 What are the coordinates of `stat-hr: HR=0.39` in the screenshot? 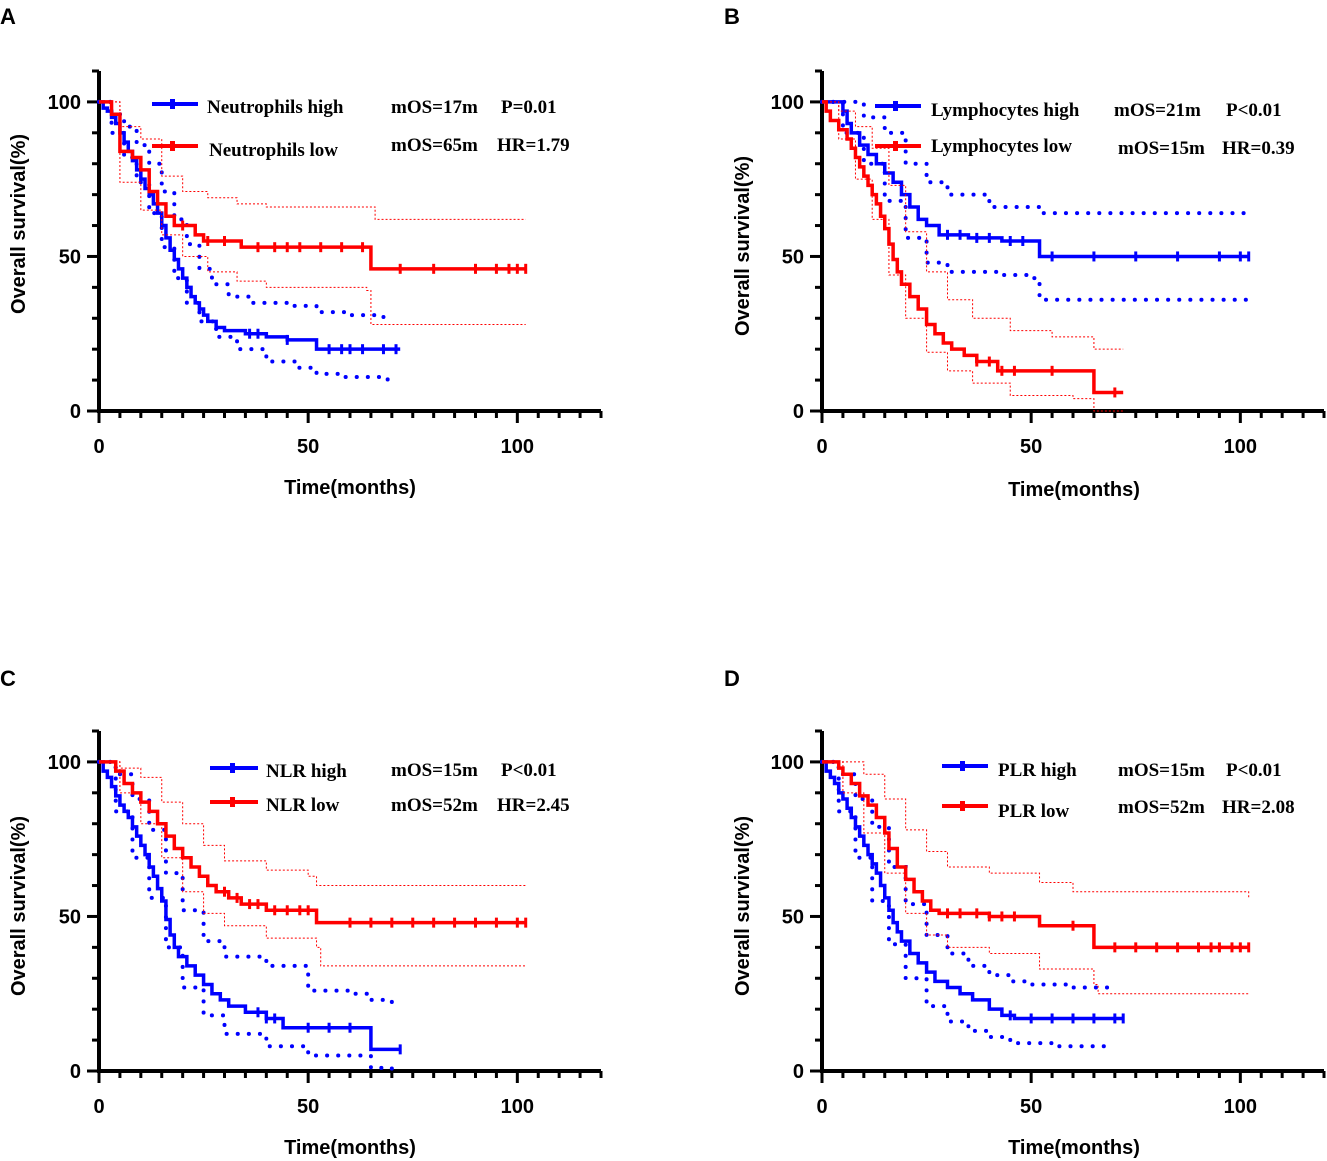 It's located at (1258, 148).